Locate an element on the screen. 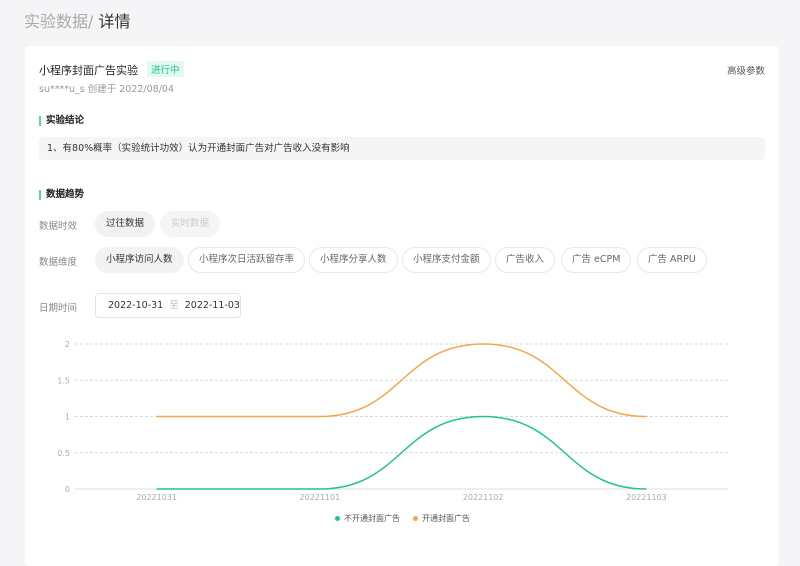 This screenshot has height=566, width=800. dimension-ad-arpu: 广告 ARPU is located at coordinates (672, 260).